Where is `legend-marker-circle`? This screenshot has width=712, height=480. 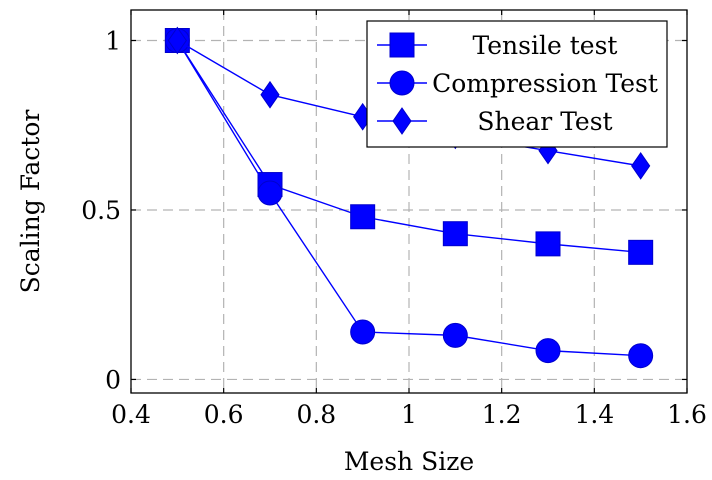
legend-marker-circle is located at coordinates (402, 83).